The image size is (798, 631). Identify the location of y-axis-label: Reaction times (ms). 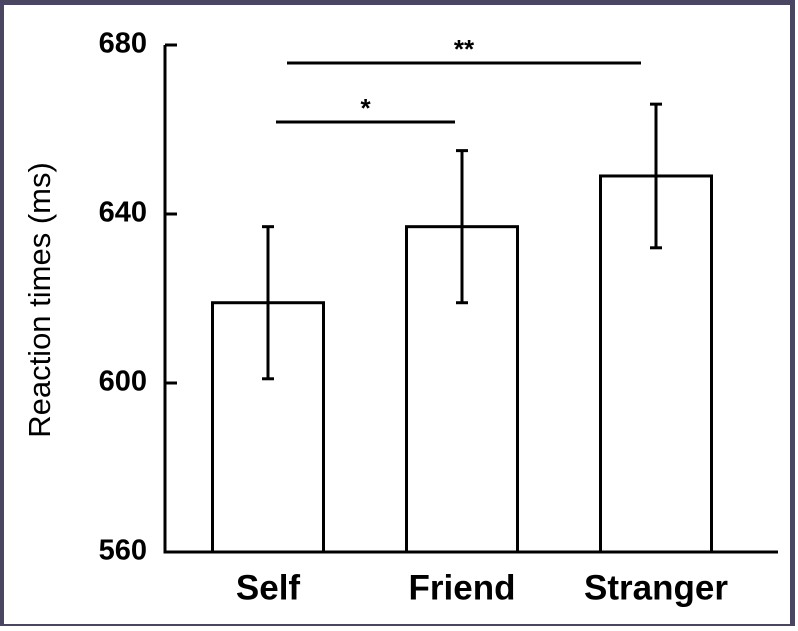
(39, 300).